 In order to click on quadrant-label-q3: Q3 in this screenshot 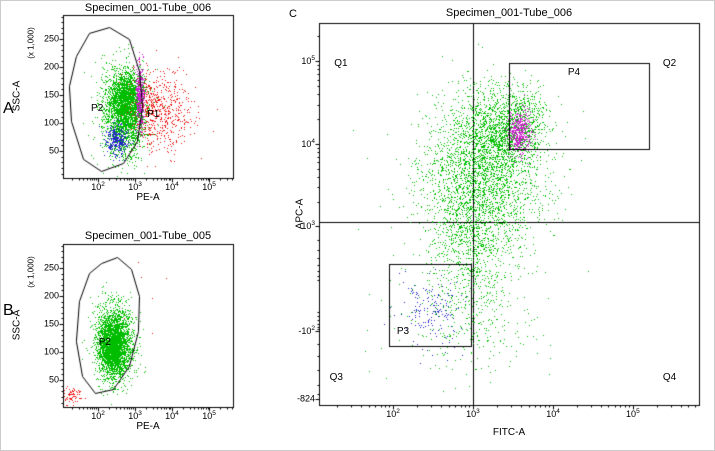, I will do `click(336, 377)`.